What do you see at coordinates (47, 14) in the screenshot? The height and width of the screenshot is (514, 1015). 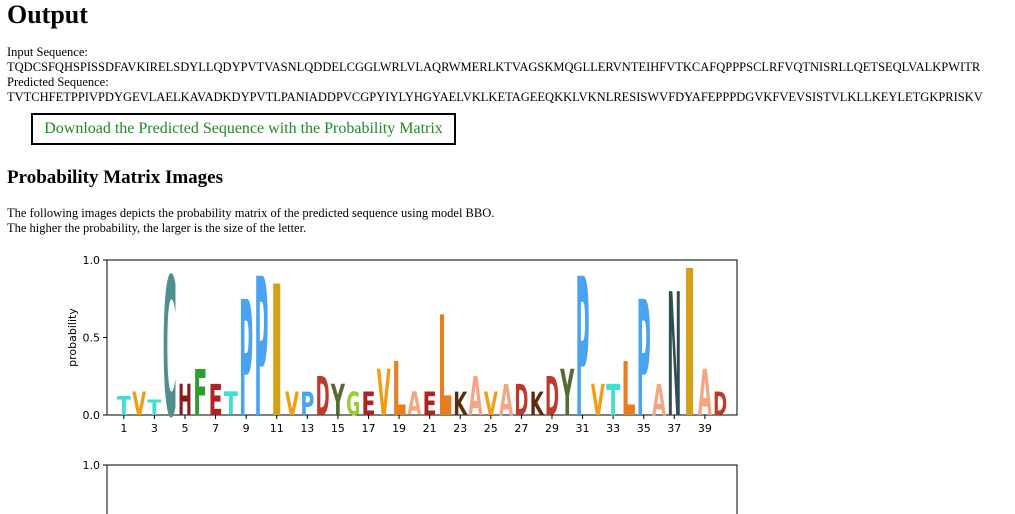 I see `page-title: Output` at bounding box center [47, 14].